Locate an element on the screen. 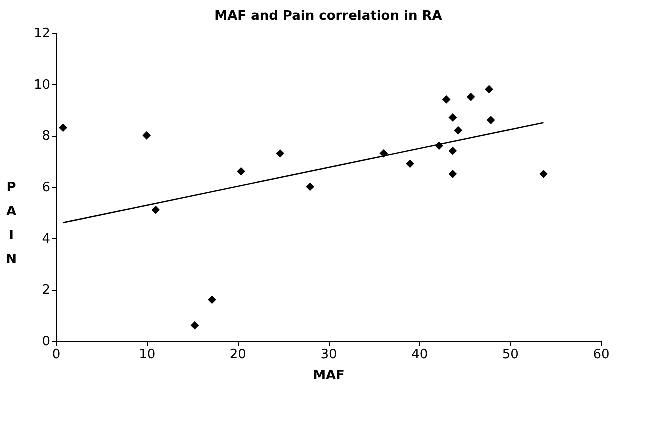  y-tick-label: 12 is located at coordinates (42, 34).